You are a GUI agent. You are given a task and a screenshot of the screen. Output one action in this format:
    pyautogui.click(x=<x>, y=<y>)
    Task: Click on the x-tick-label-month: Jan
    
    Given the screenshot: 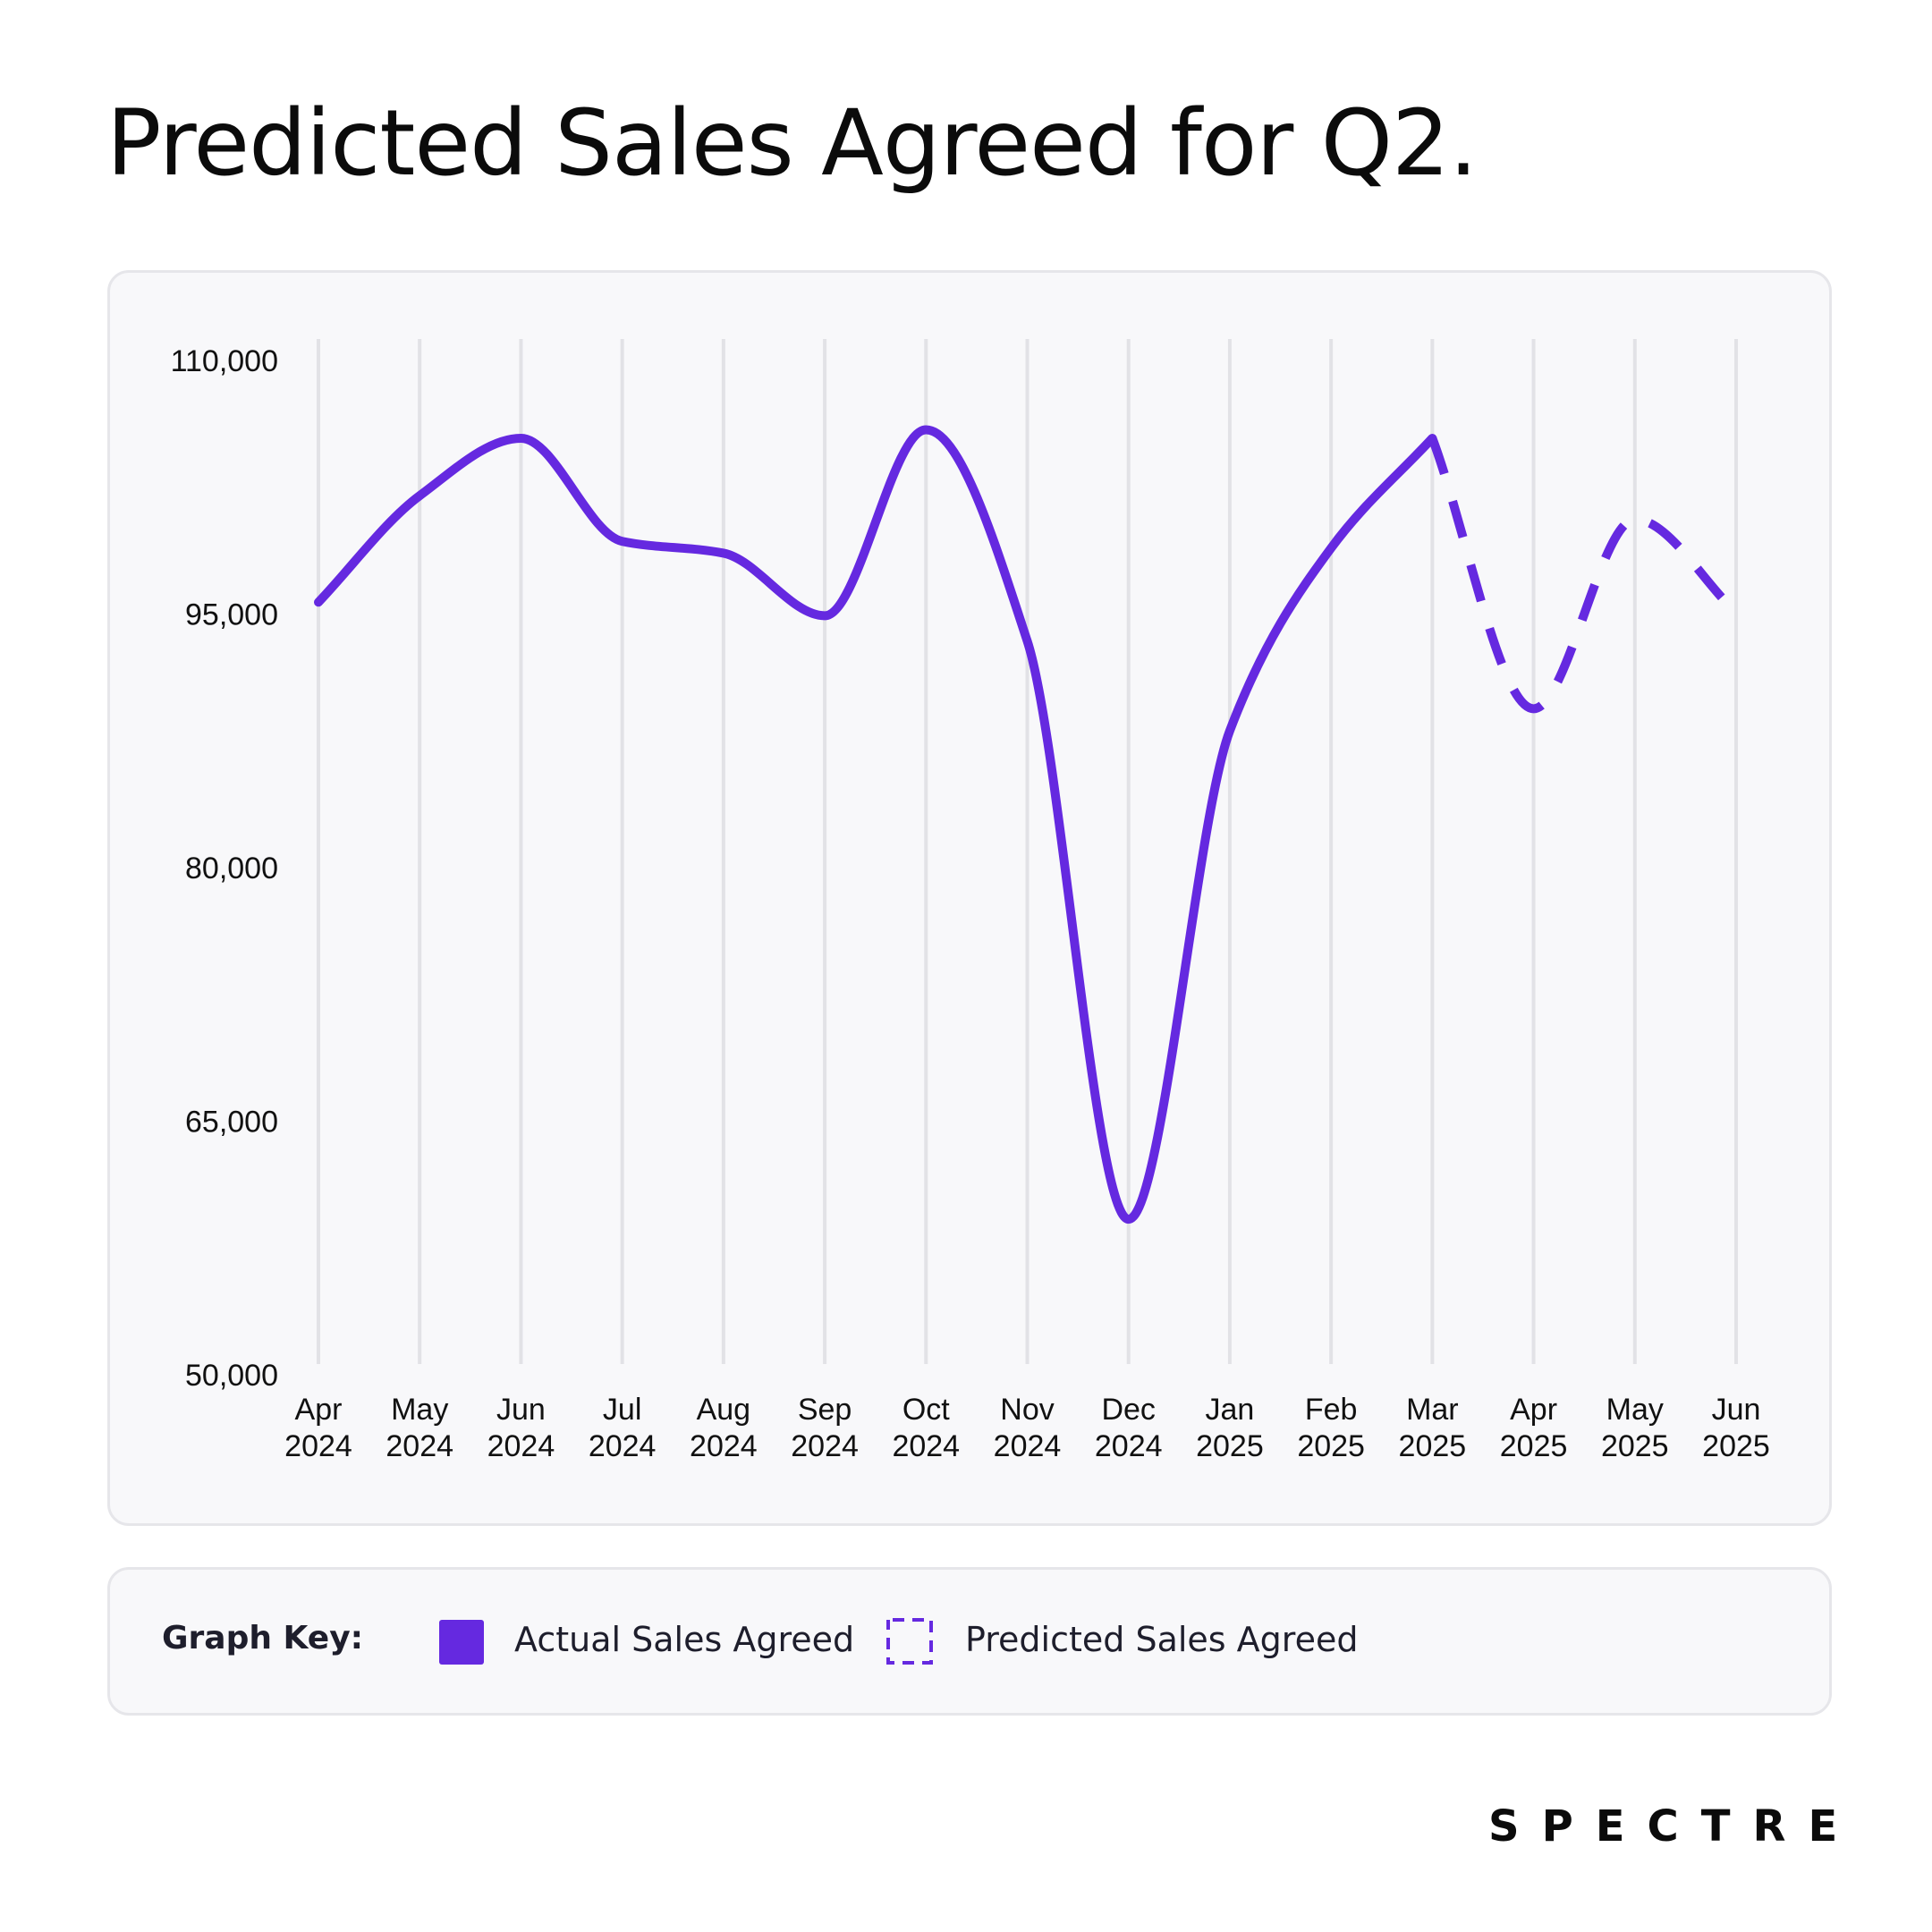 What is the action you would take?
    pyautogui.click(x=1230, y=1410)
    